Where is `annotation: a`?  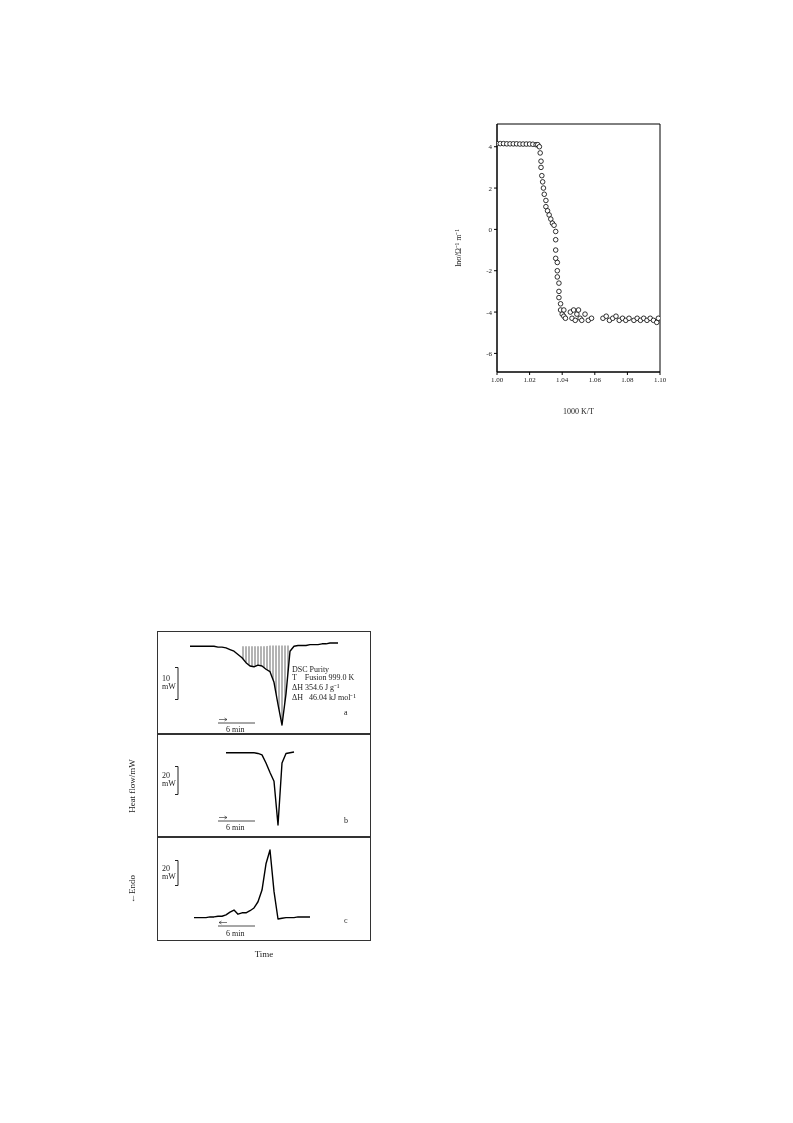 annotation: a is located at coordinates (346, 712).